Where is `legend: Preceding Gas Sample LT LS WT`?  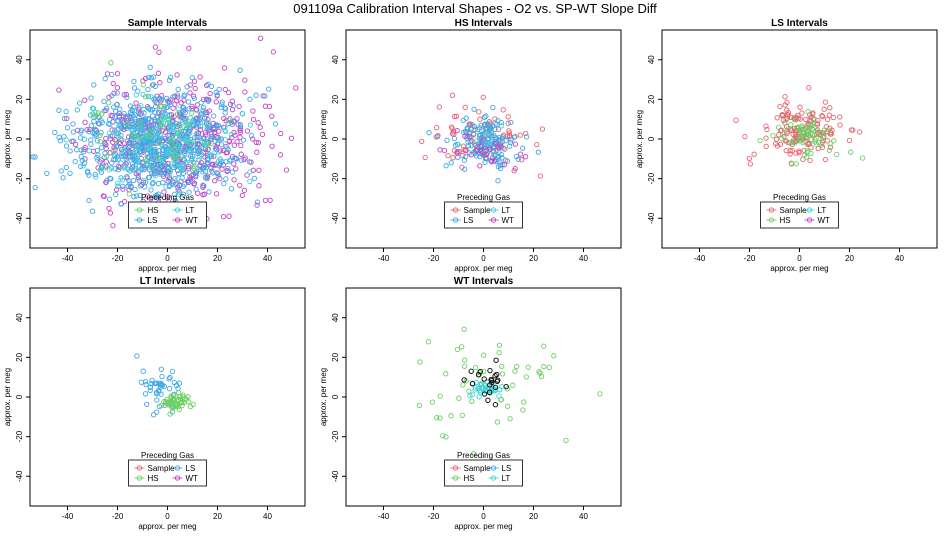 legend: Preceding Gas Sample LT LS WT is located at coordinates (483, 211).